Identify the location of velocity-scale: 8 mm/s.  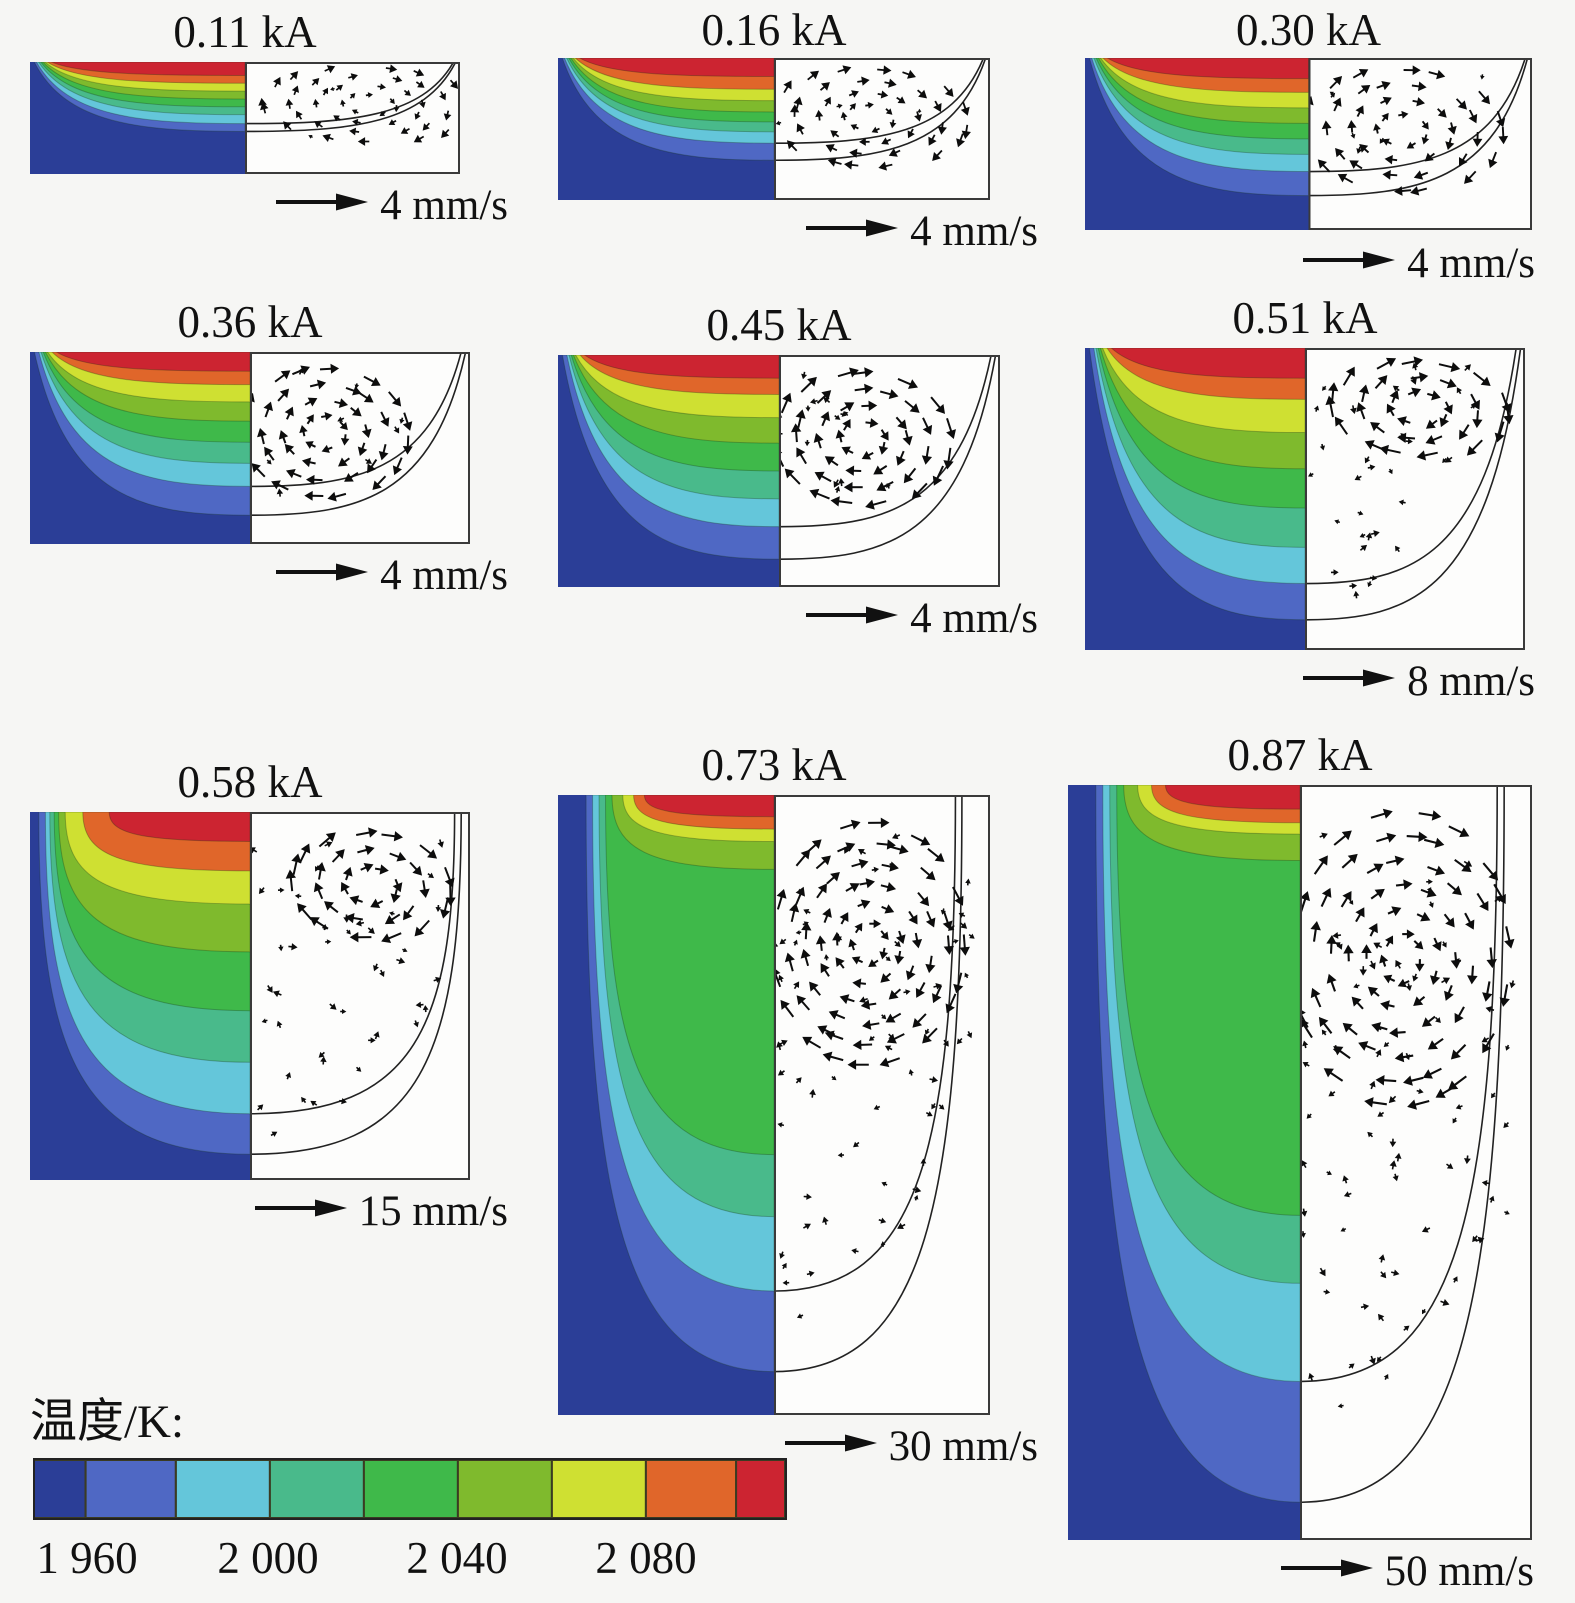
(1310, 680).